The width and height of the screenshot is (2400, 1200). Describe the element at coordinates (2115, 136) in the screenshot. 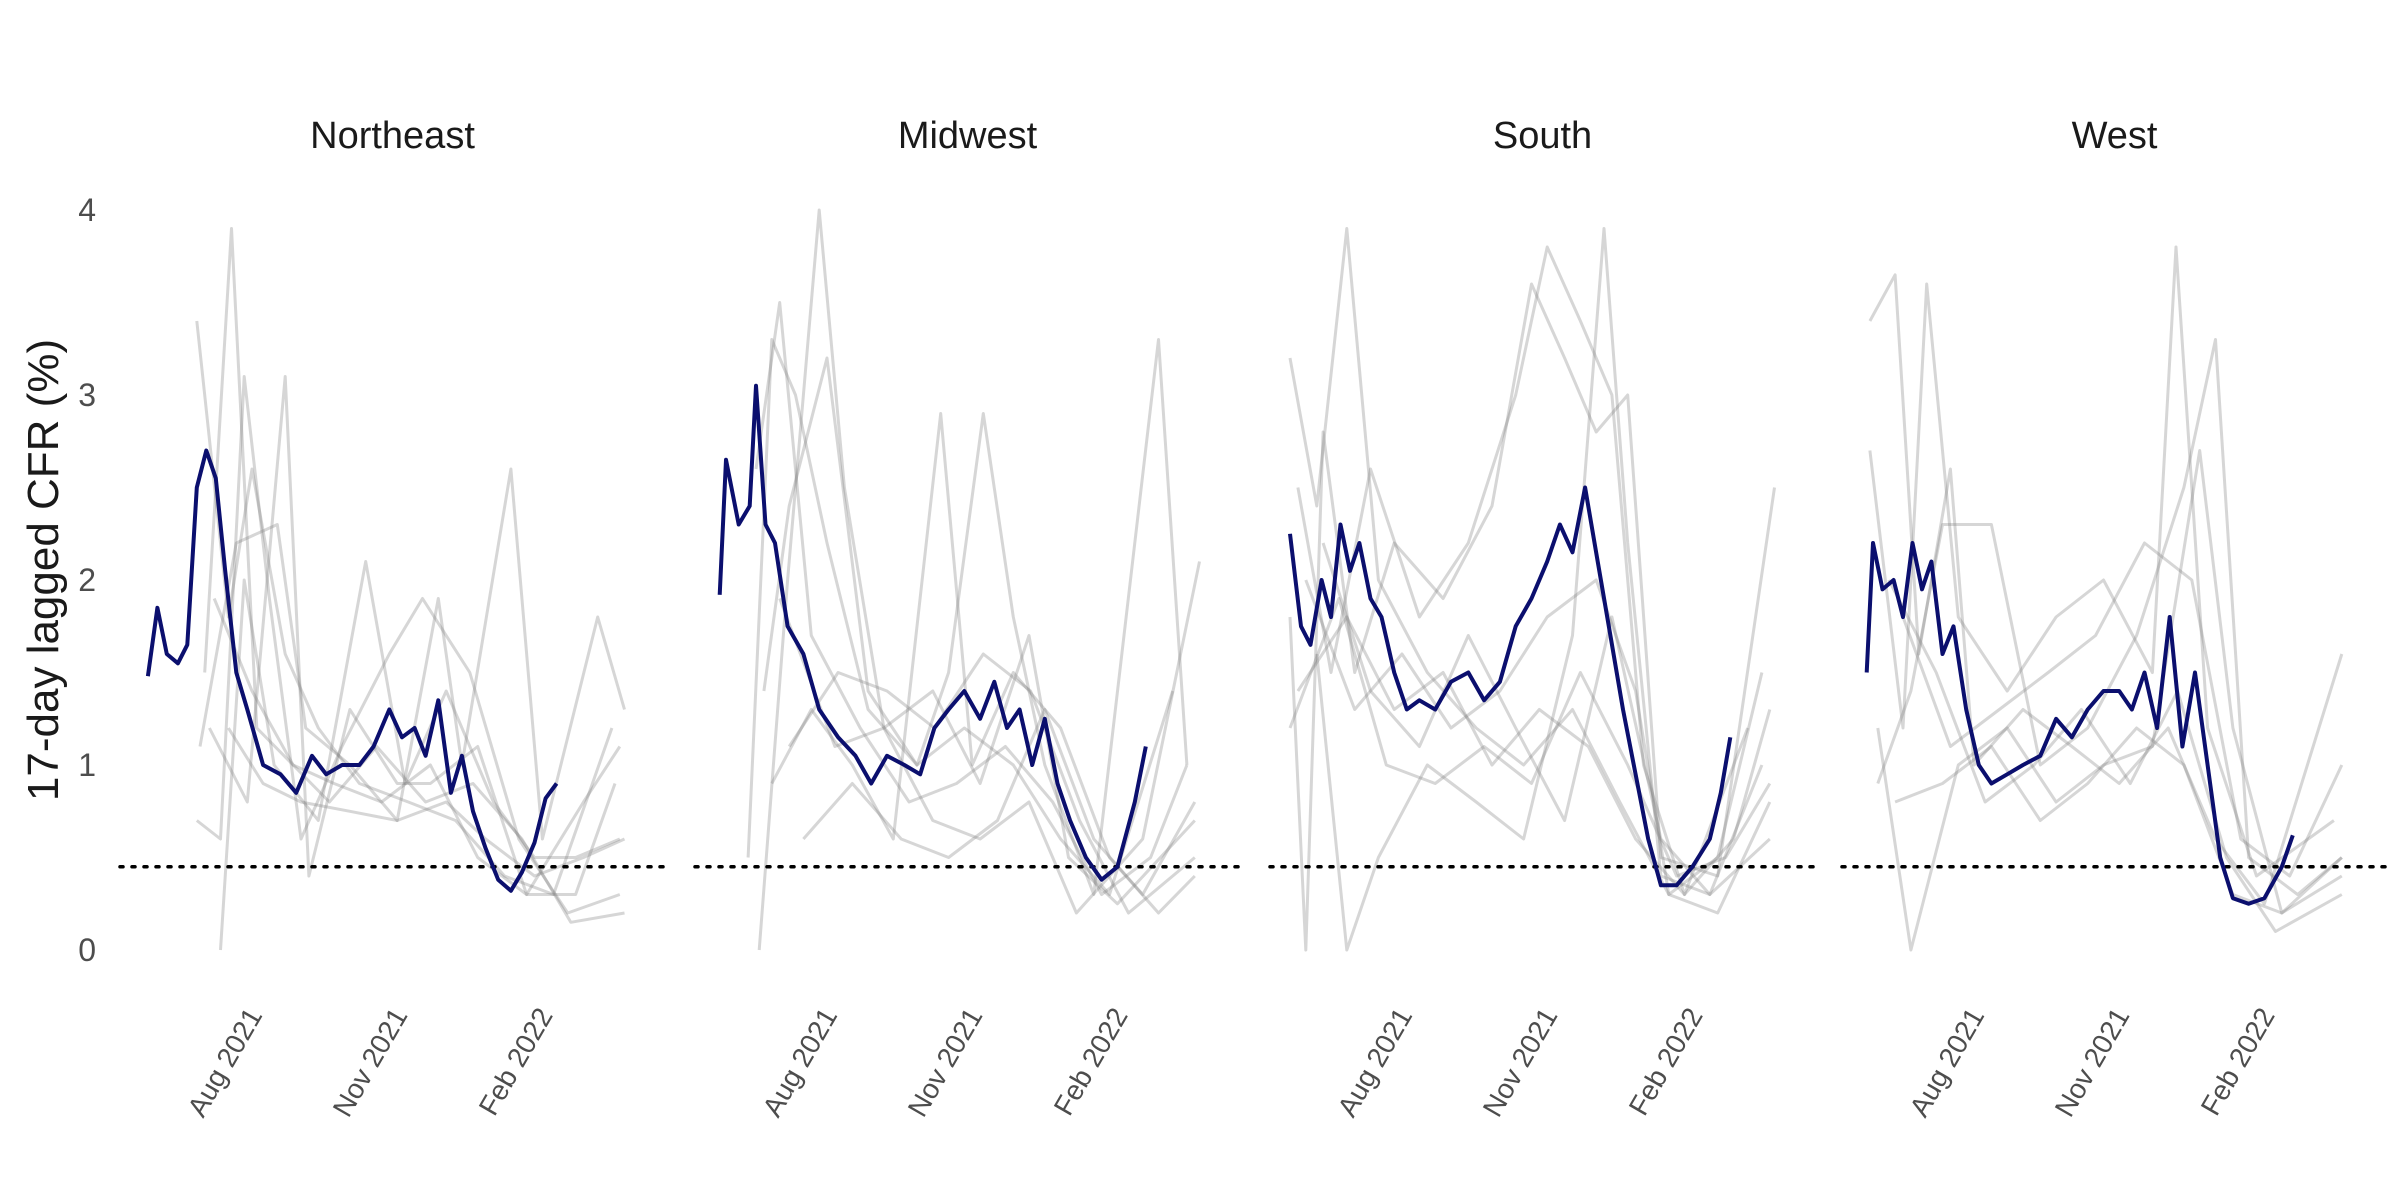

I see `facet-title: West` at that location.